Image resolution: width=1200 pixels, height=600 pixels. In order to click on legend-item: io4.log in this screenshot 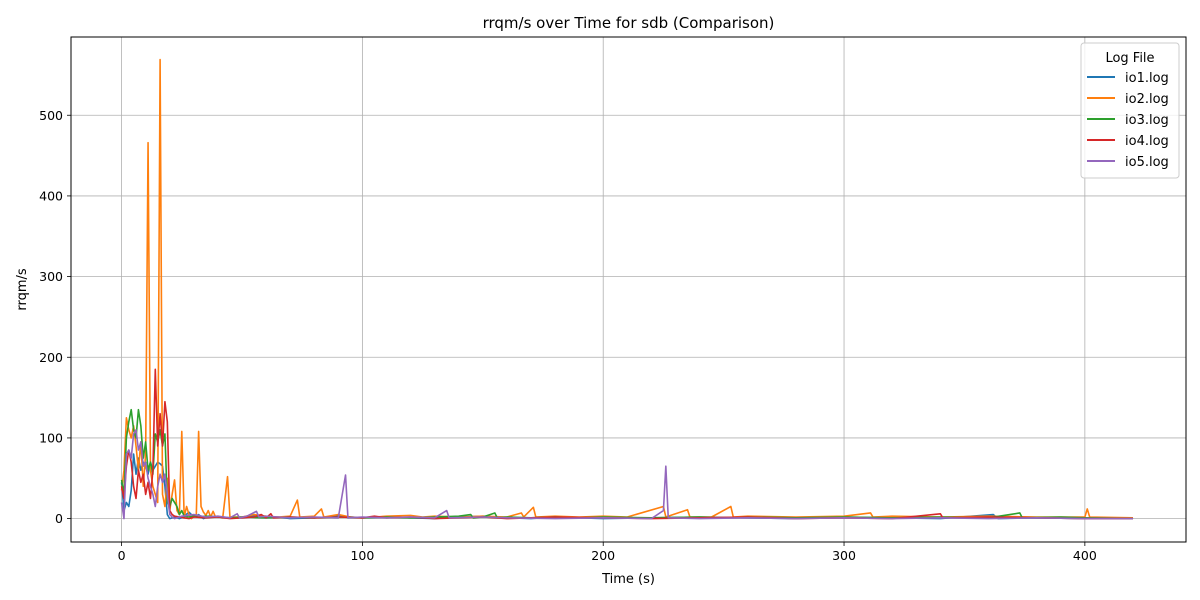, I will do `click(1128, 141)`.